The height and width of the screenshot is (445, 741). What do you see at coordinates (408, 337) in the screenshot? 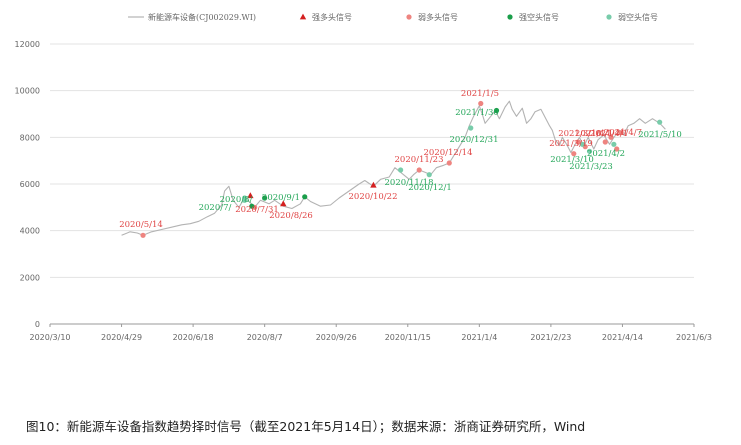
I see `x-tick-label: 2020/11/15` at bounding box center [408, 337].